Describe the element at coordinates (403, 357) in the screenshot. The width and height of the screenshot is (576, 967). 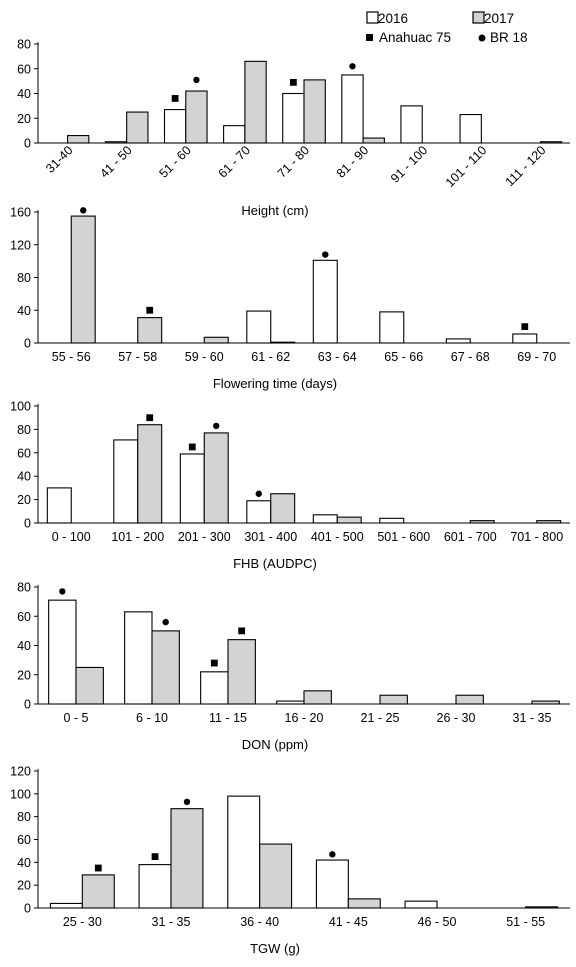
I see `x-tick-label: 65 - 66` at that location.